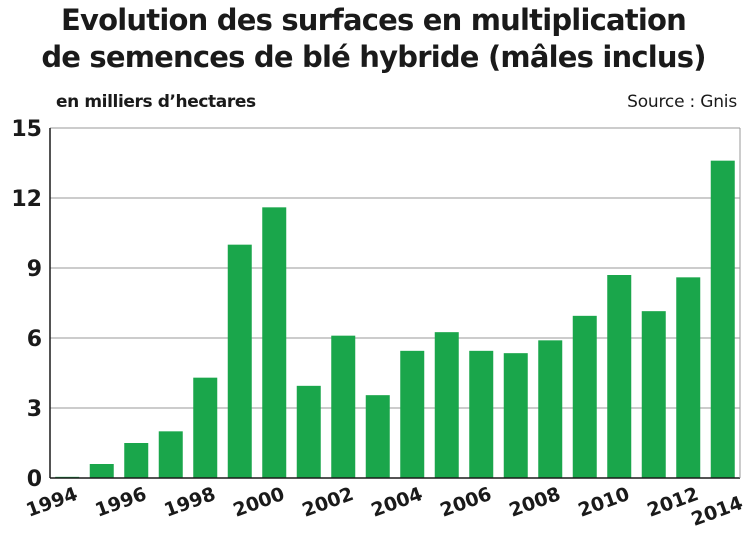 This screenshot has height=541, width=747. I want to click on bar-2005, so click(446, 405).